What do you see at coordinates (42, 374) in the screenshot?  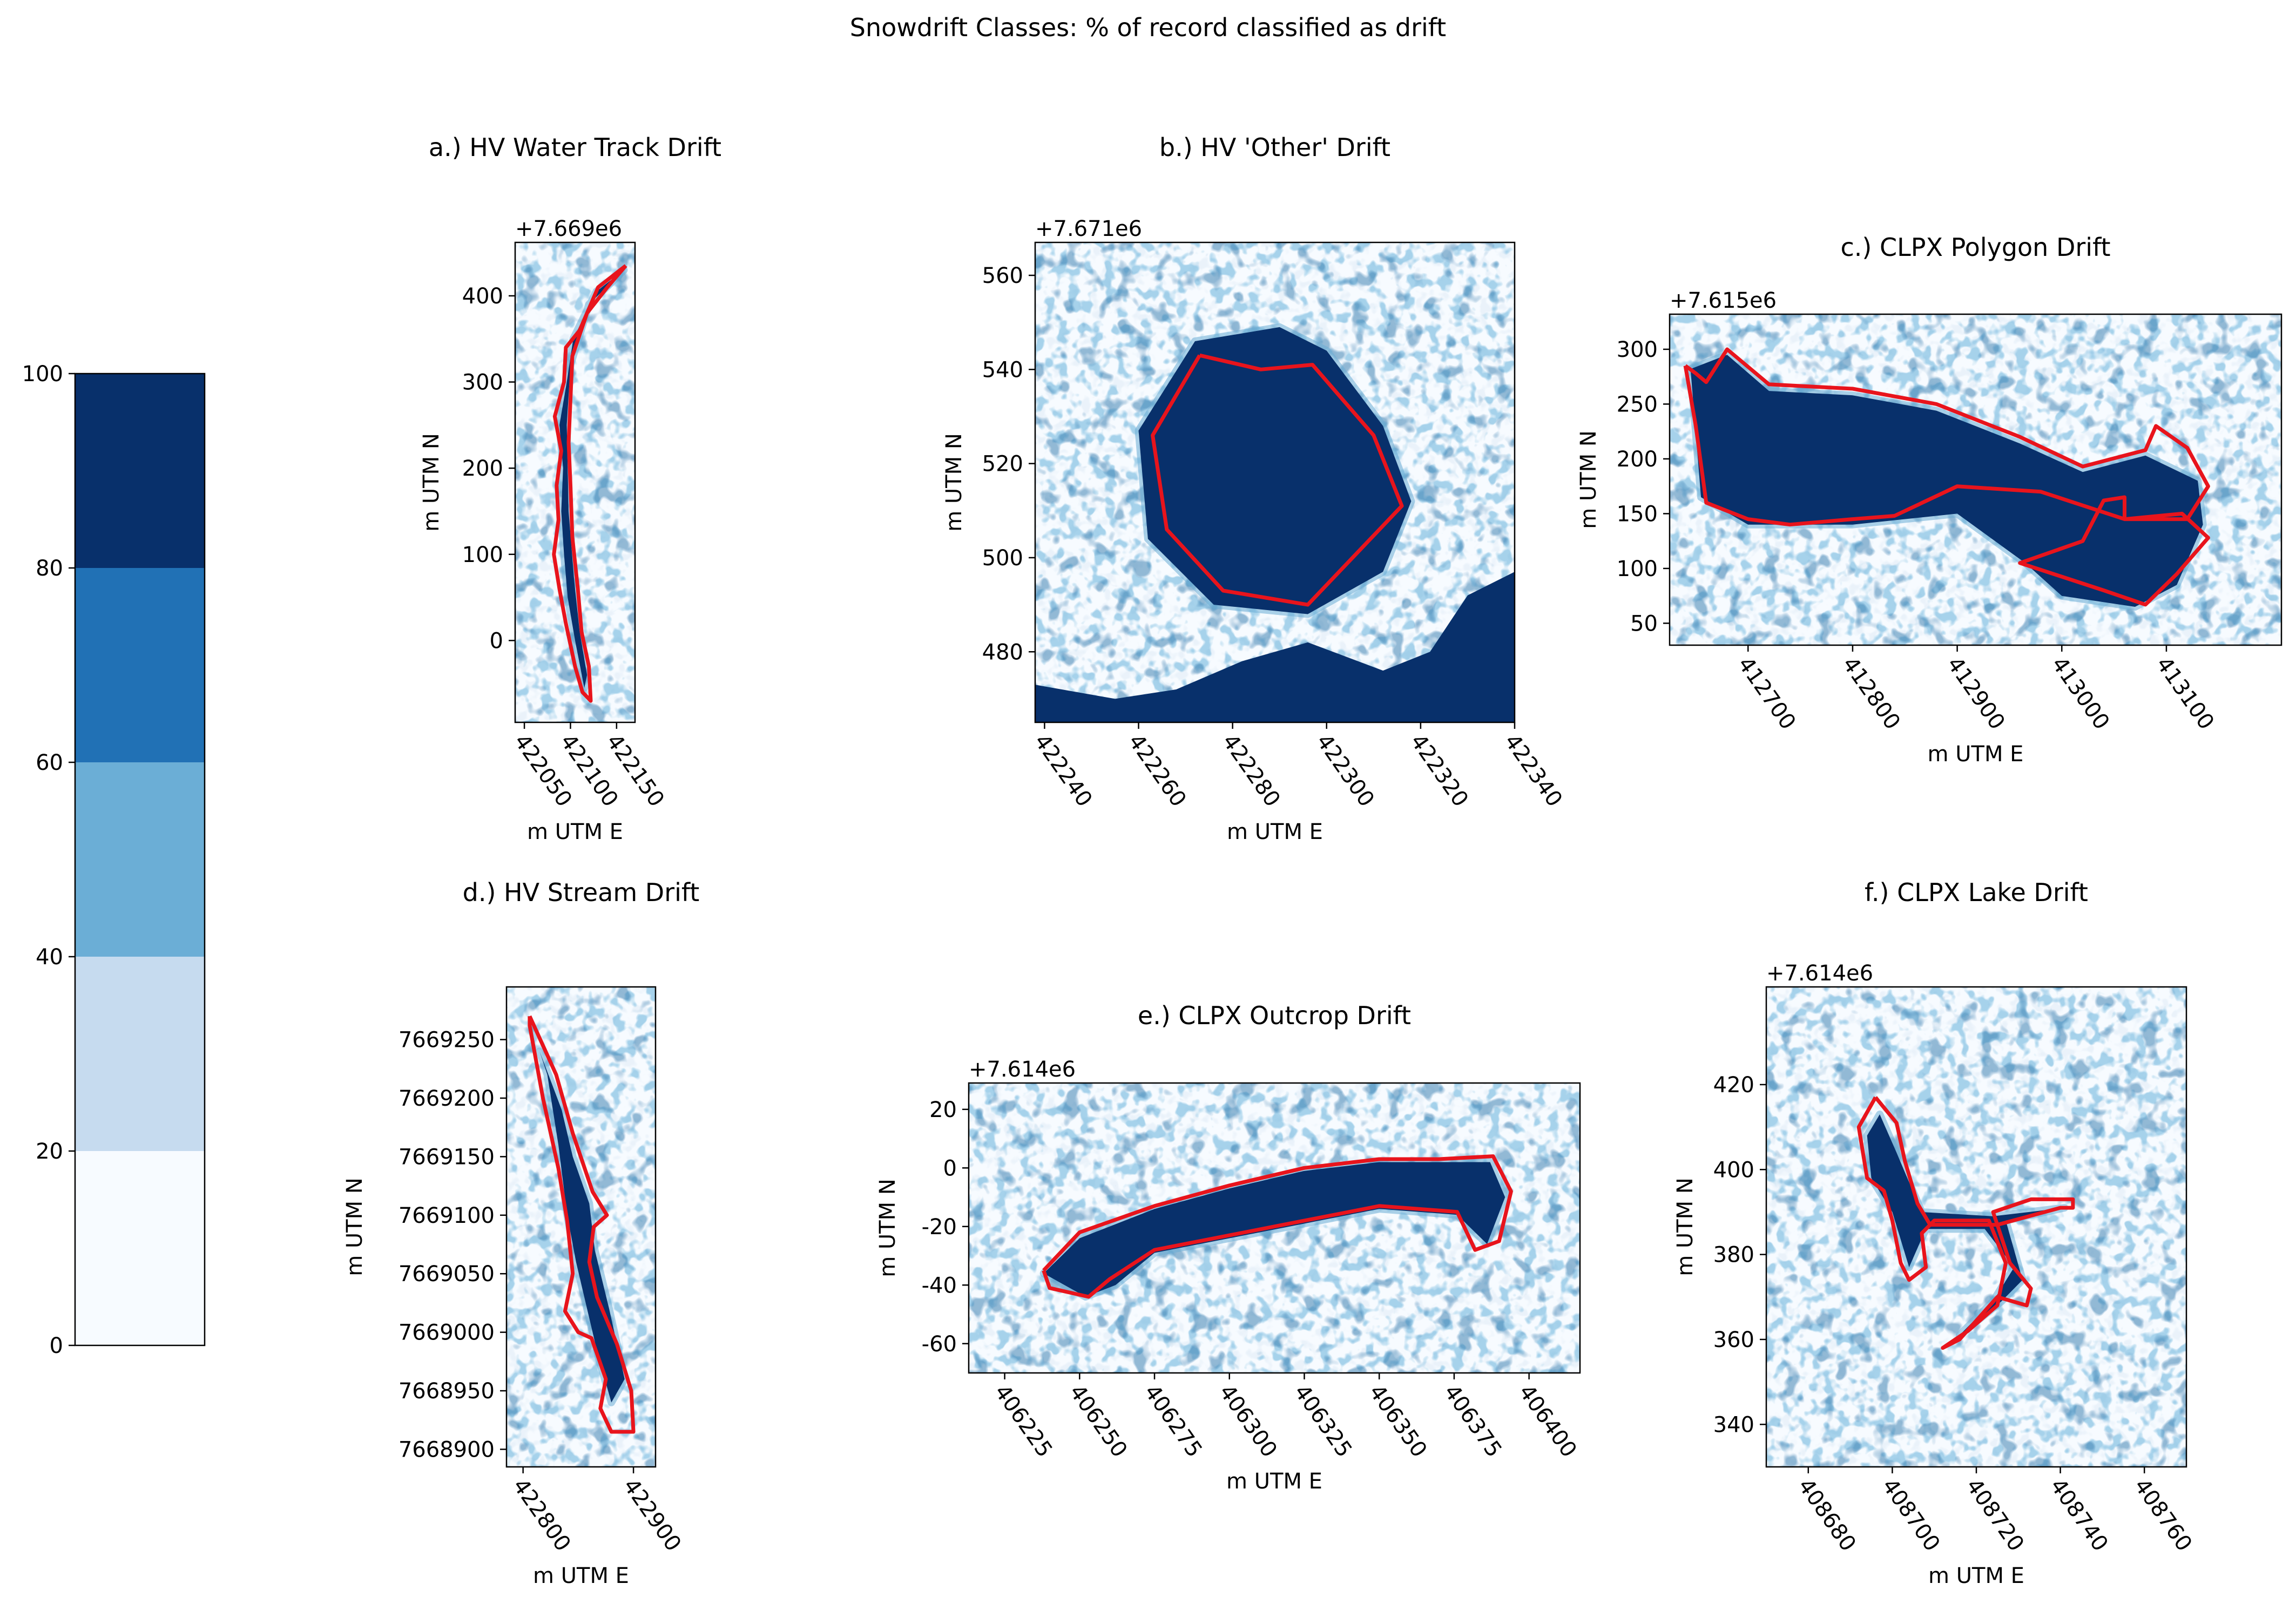 I see `colorbar-tick-label: 100` at bounding box center [42, 374].